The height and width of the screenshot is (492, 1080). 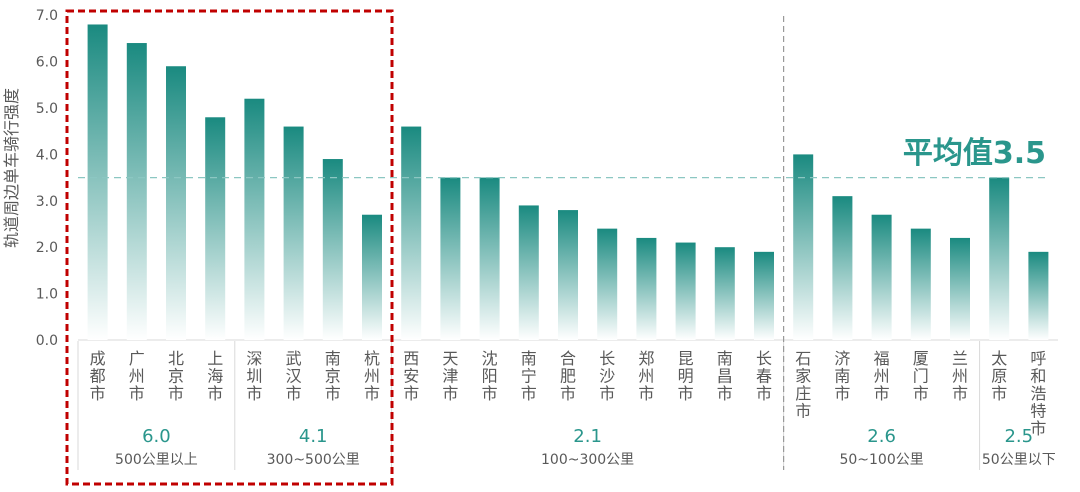 What do you see at coordinates (646, 376) in the screenshot?
I see `x-tick-label: 郑州市` at bounding box center [646, 376].